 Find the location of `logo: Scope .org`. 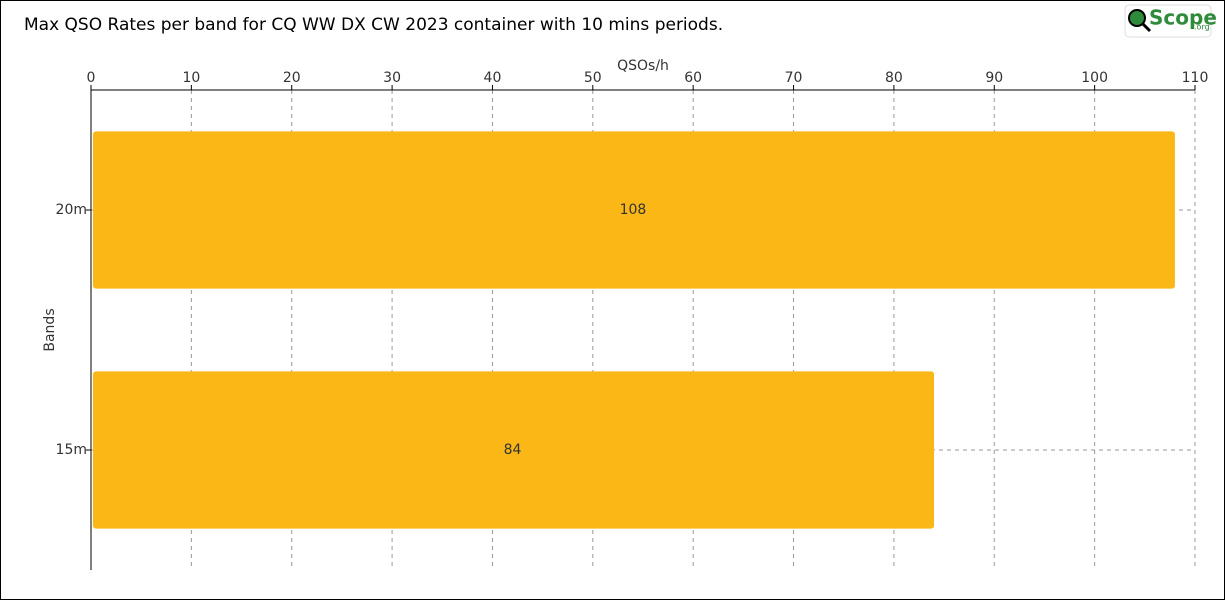

logo: Scope .org is located at coordinates (1170, 21).